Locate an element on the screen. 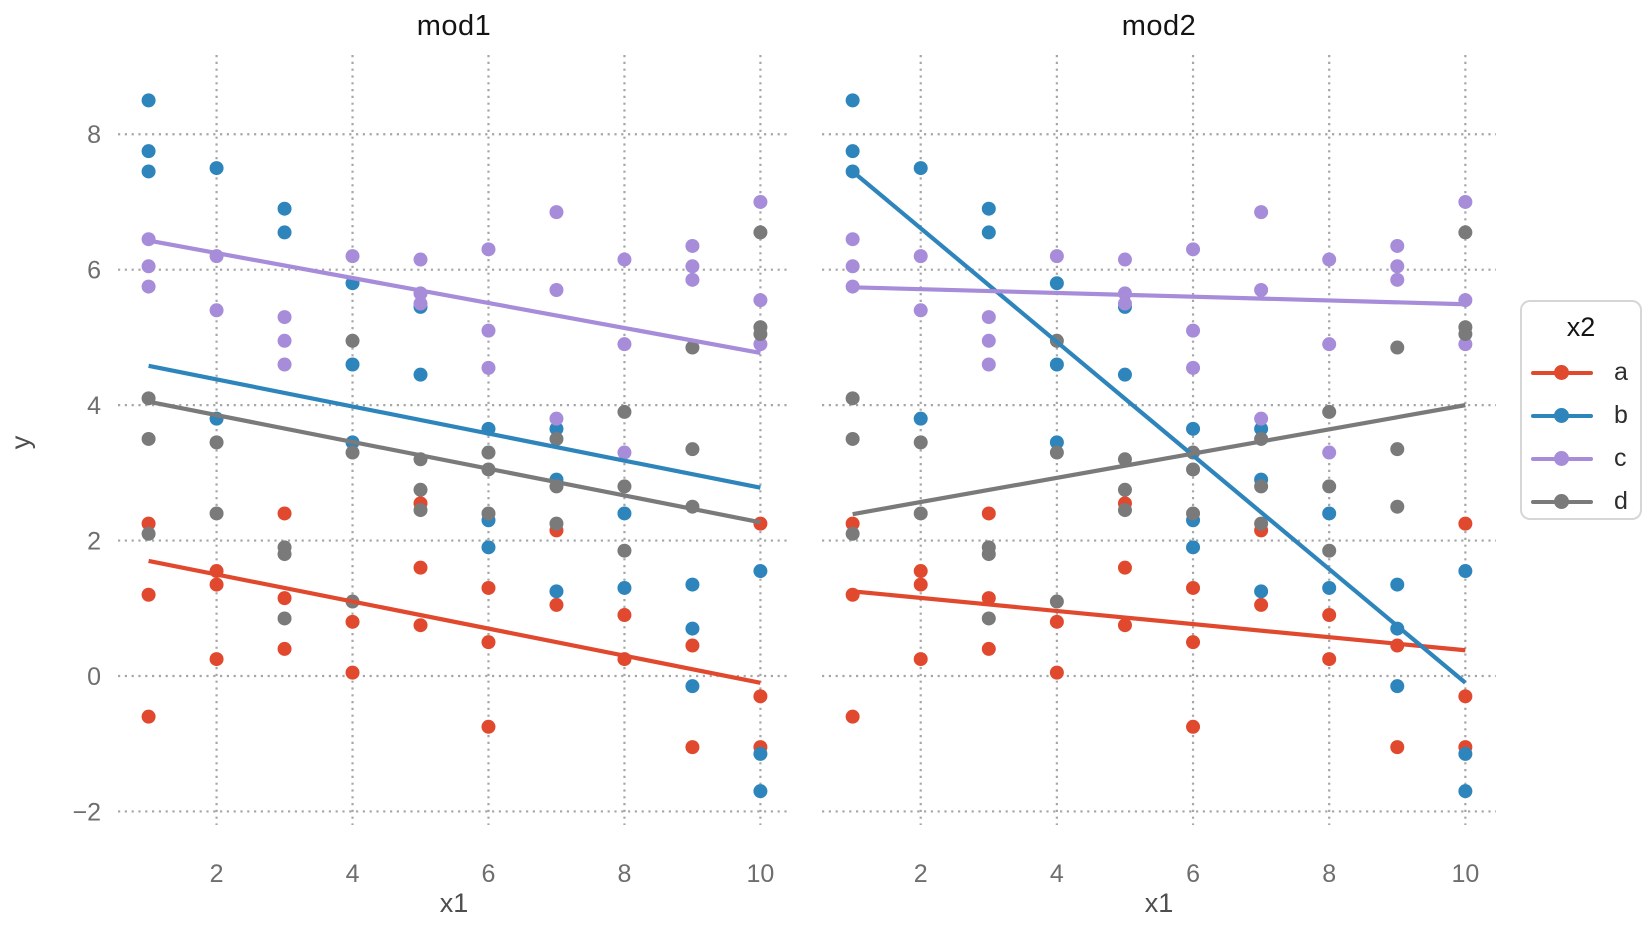 Image resolution: width=1651 pixels, height=940 pixels. fit-line-b-mod1 is located at coordinates (454, 426).